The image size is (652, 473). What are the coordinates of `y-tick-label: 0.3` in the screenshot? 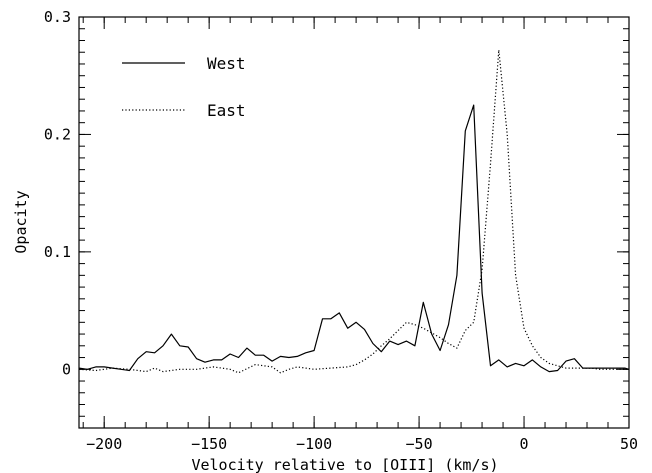 It's located at (57, 17).